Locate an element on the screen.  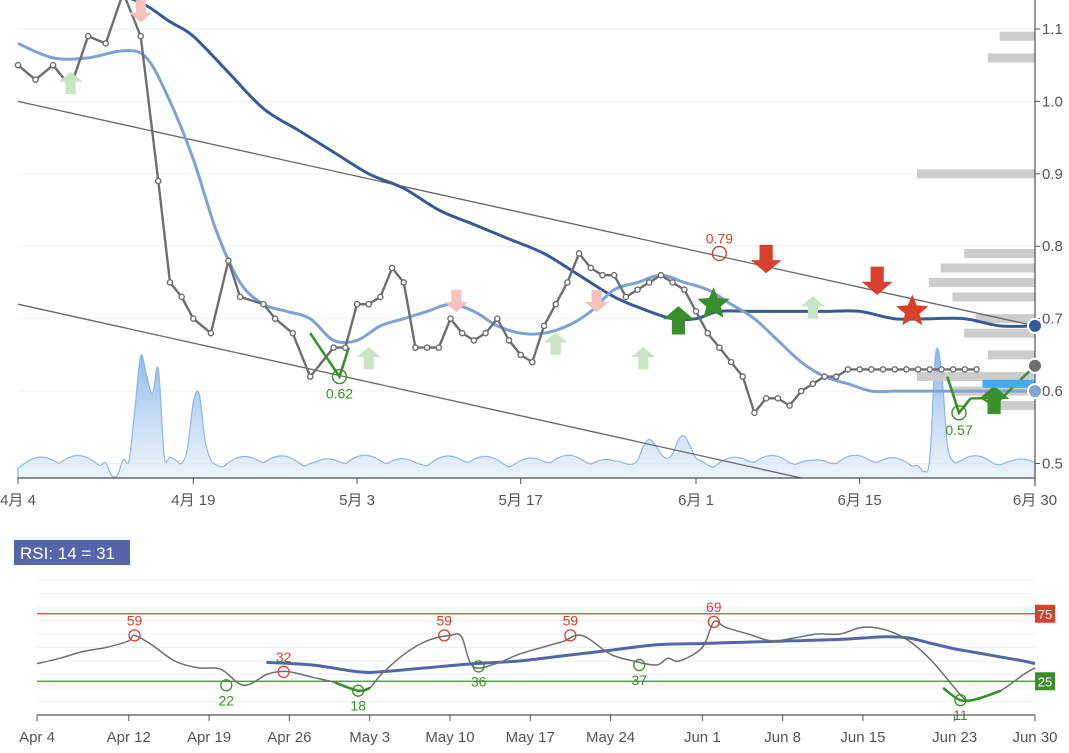
y-tick-label: 1.1 is located at coordinates (1052, 29).